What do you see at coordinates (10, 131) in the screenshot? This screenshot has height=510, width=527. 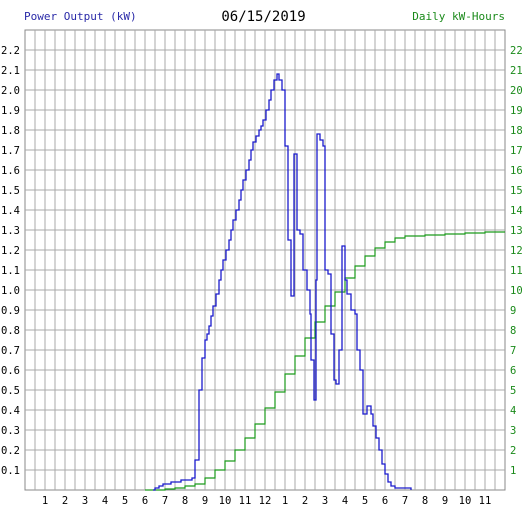 I see `left-y-tick-label: 1.8` at bounding box center [10, 131].